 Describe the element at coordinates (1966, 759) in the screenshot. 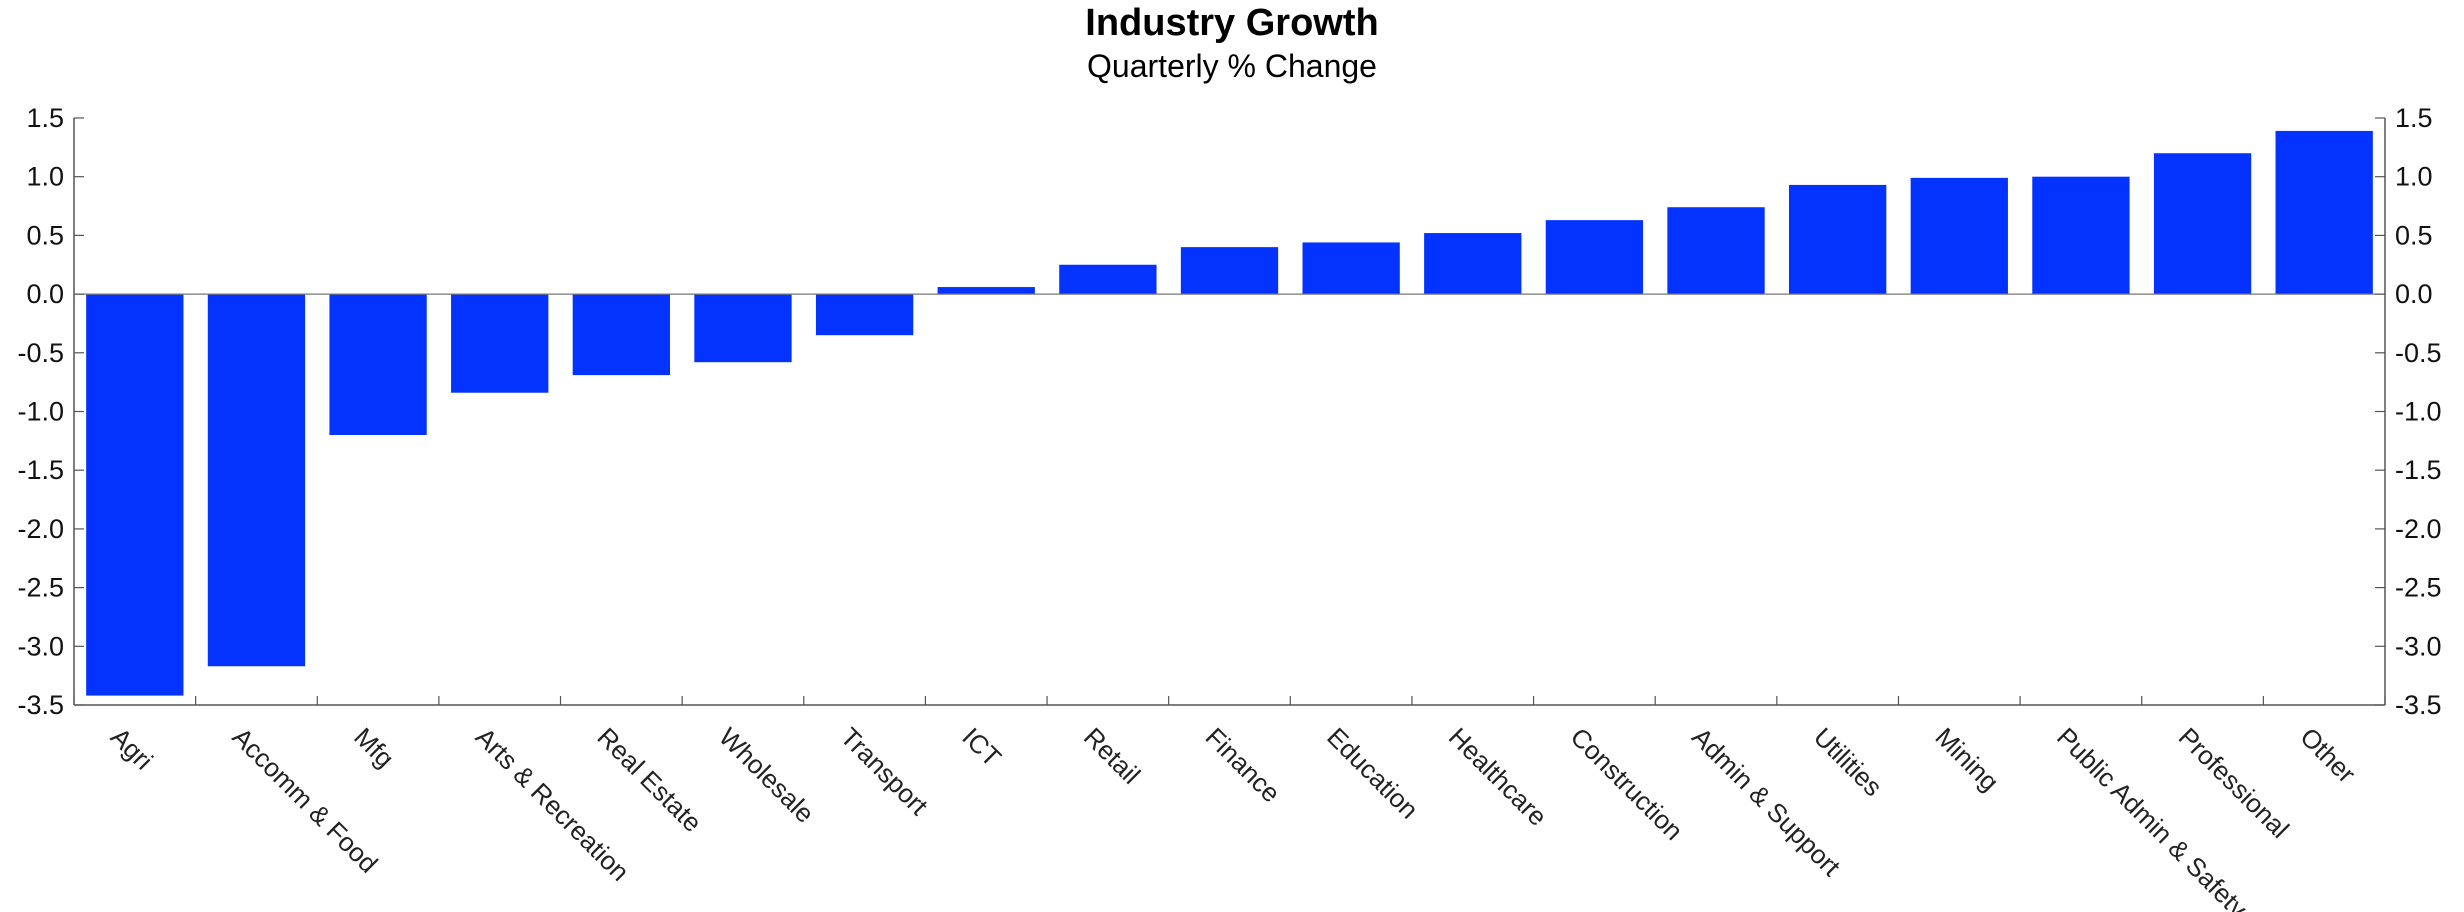

I see `x-category-label: Mining` at that location.